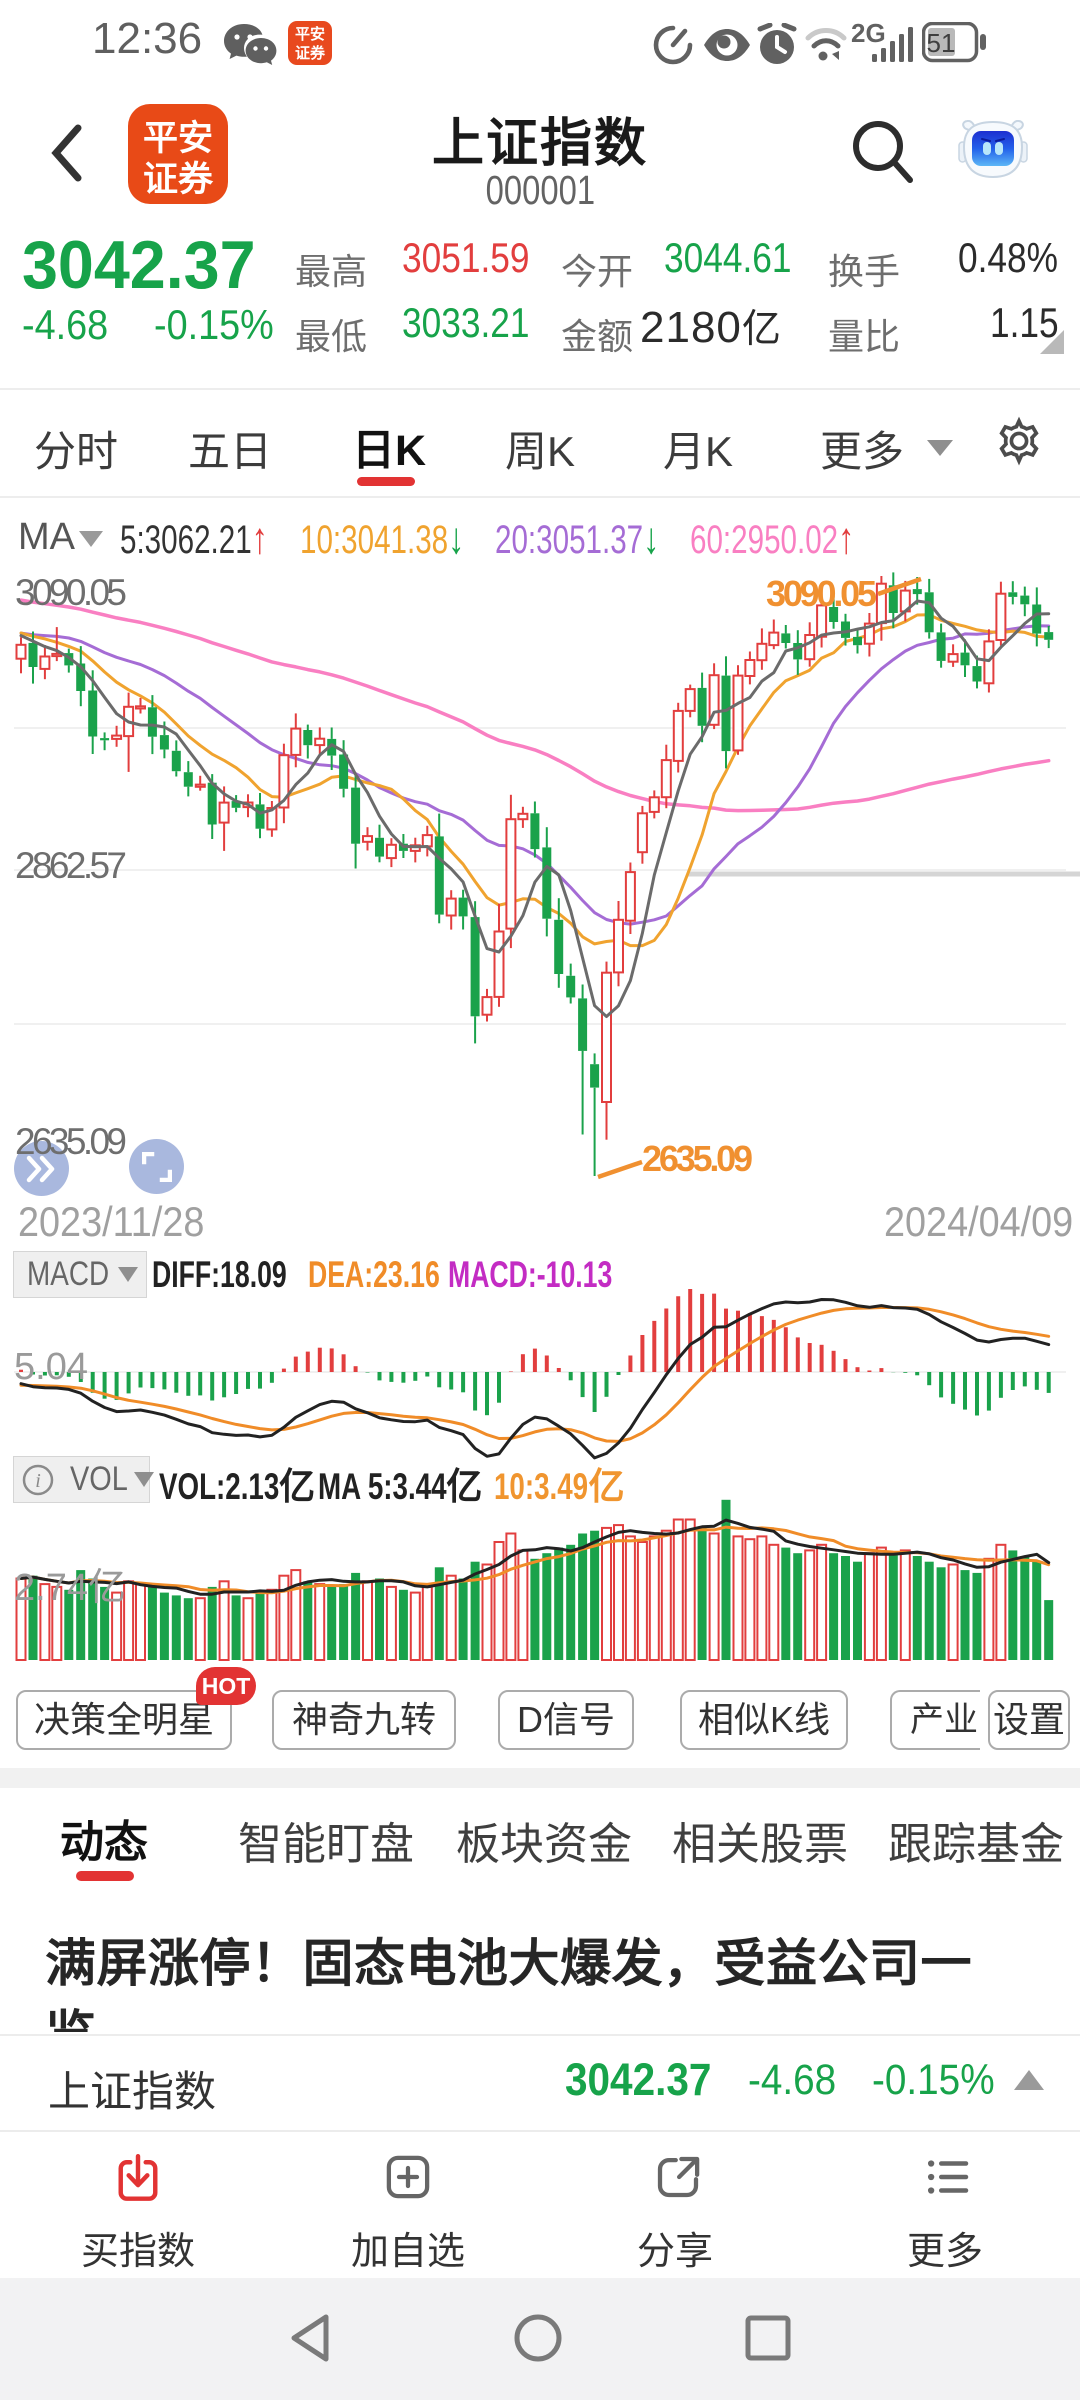  What do you see at coordinates (941, 43) in the screenshot?
I see `svg-text: 51` at bounding box center [941, 43].